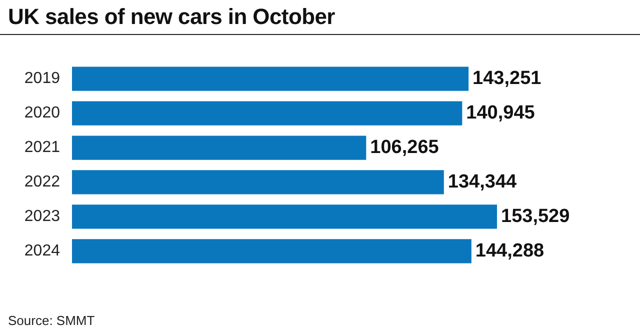 Image resolution: width=640 pixels, height=335 pixels. I want to click on data-label: 144,288, so click(509, 251).